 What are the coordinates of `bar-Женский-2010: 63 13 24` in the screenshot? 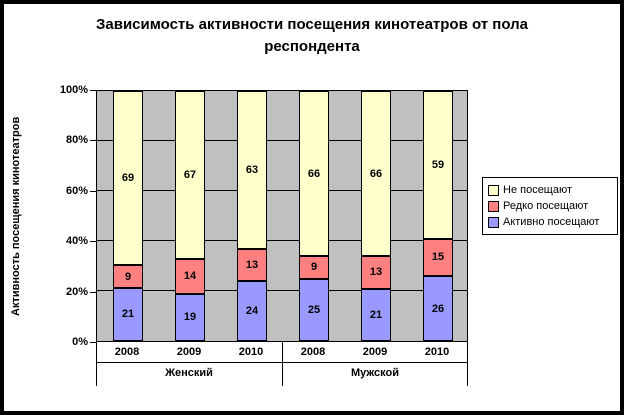 It's located at (252, 216).